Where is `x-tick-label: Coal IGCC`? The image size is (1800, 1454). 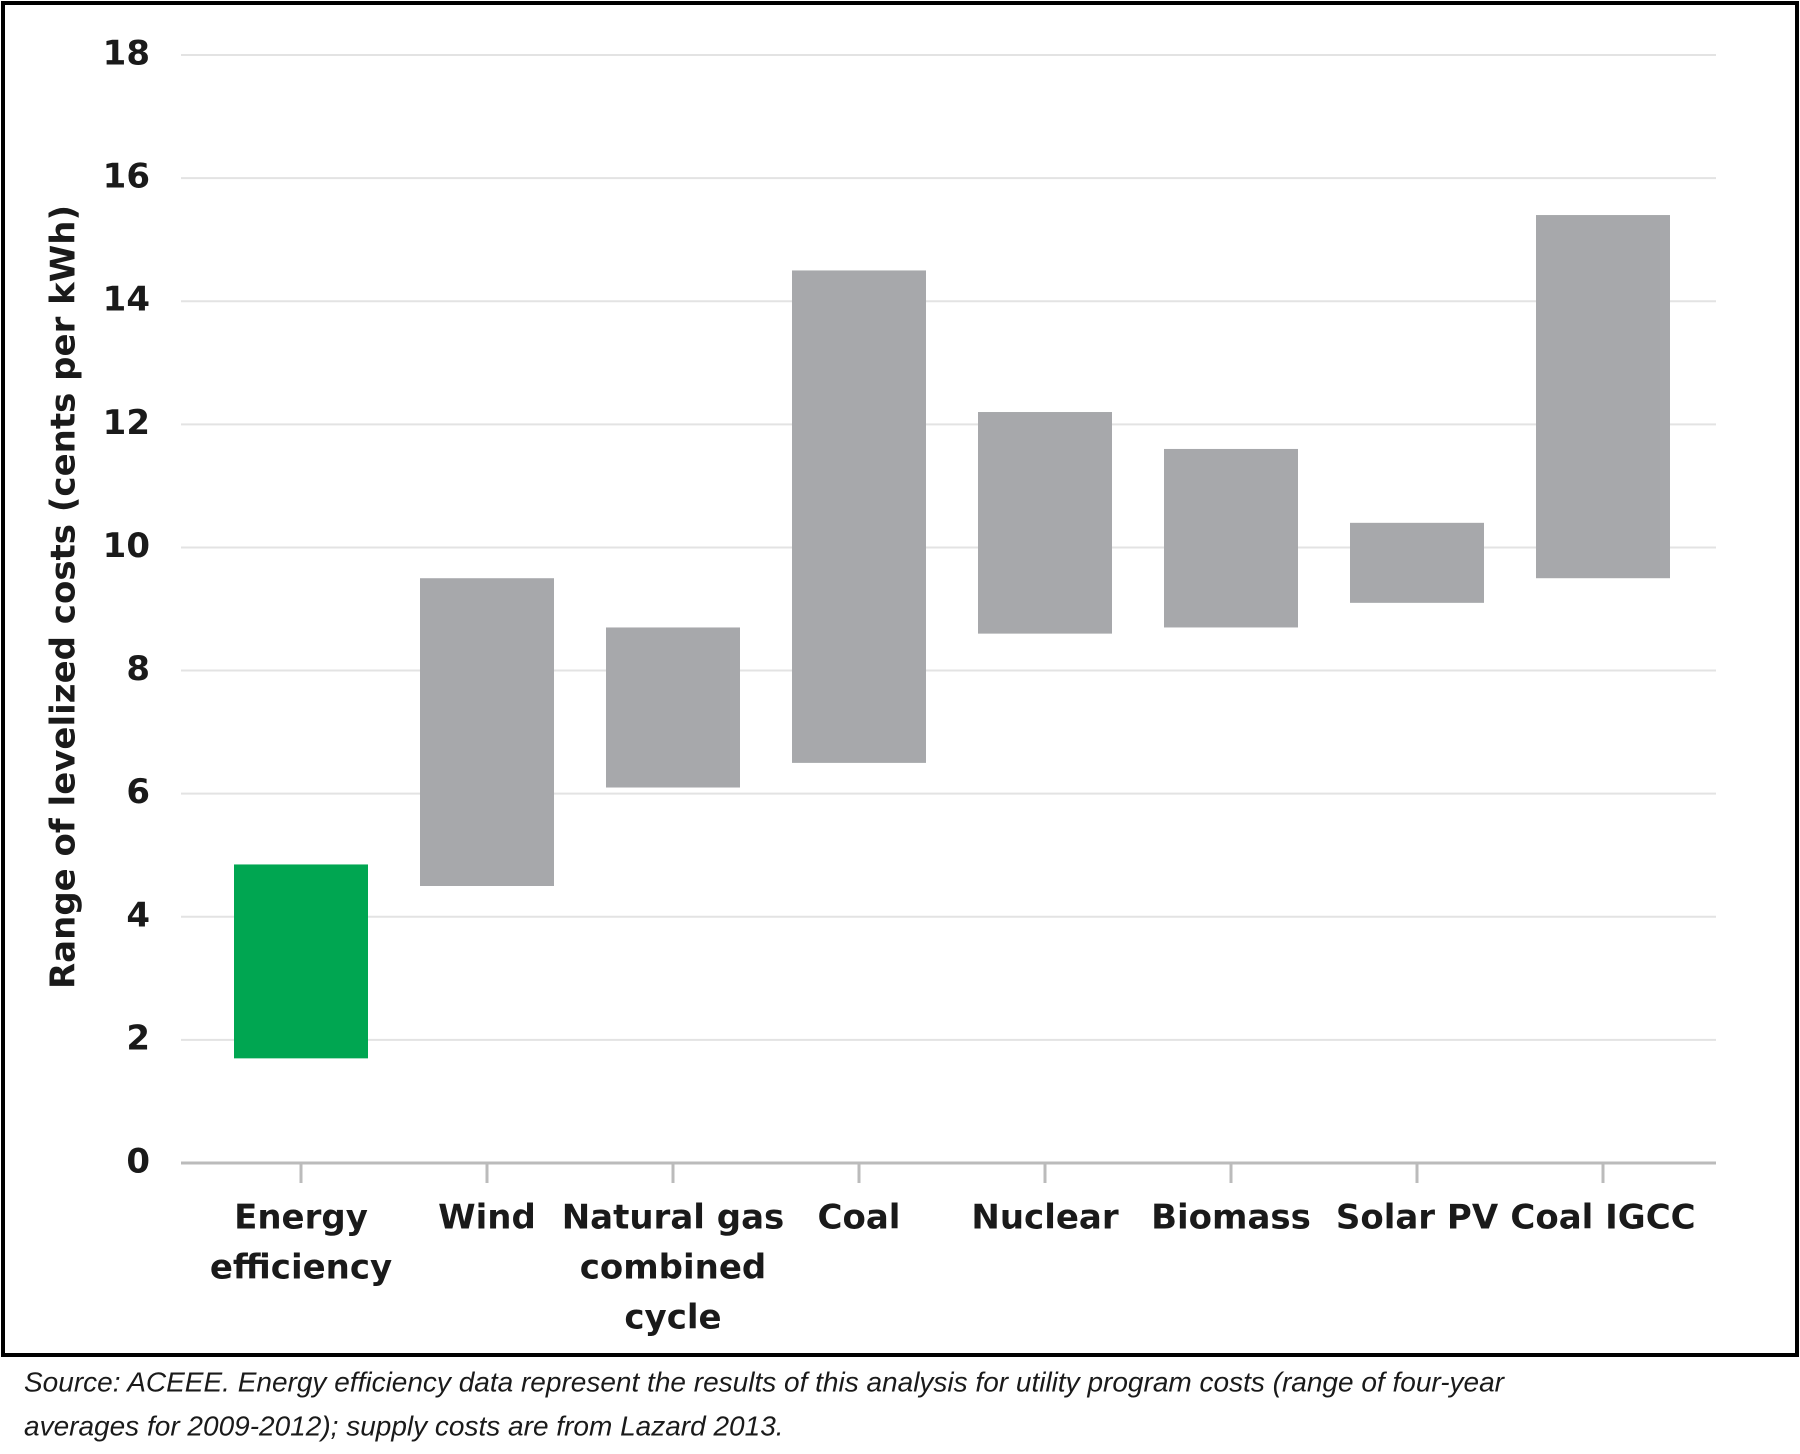 x-tick-label: Coal IGCC is located at coordinates (1602, 1218).